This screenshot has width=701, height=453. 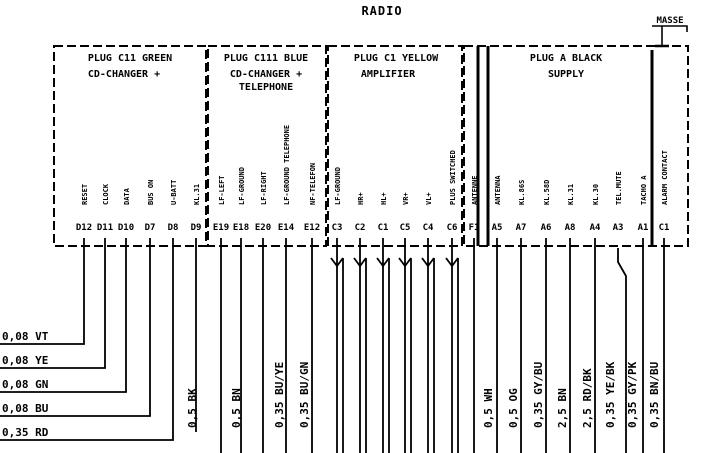 I want to click on pin-id-a7: A7, so click(x=521, y=228).